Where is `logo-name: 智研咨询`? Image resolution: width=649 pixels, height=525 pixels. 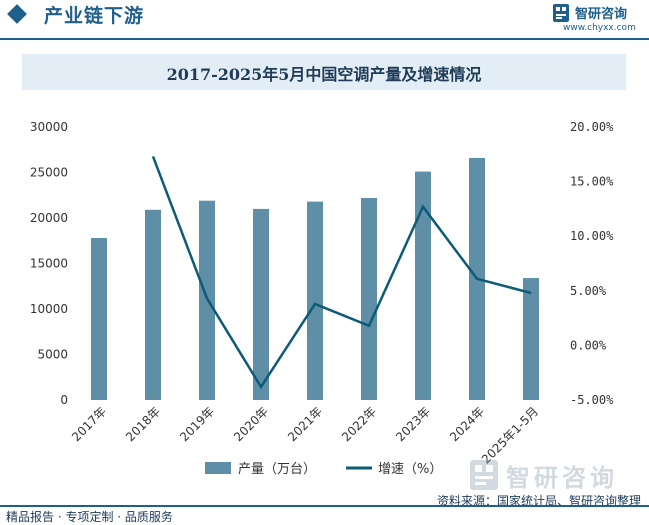
logo-name: 智研咨询 is located at coordinates (601, 14).